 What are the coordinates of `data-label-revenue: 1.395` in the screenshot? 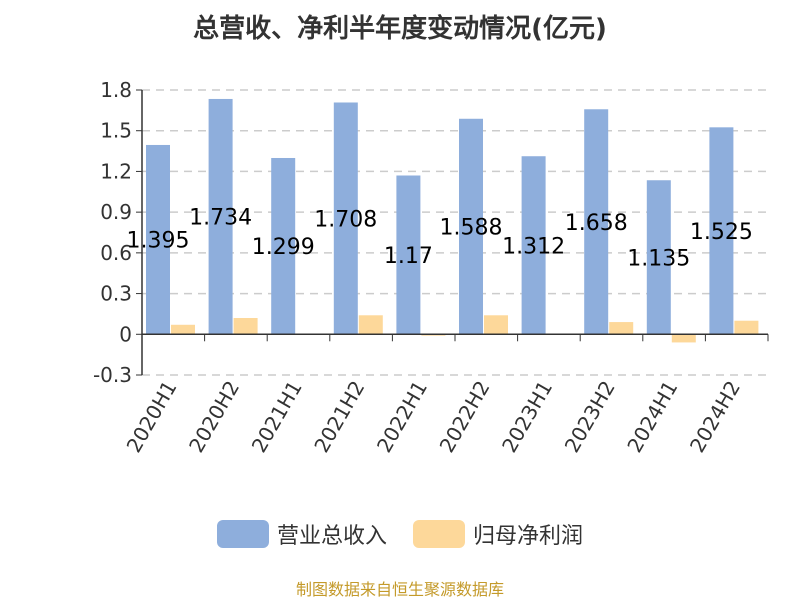 It's located at (158, 241).